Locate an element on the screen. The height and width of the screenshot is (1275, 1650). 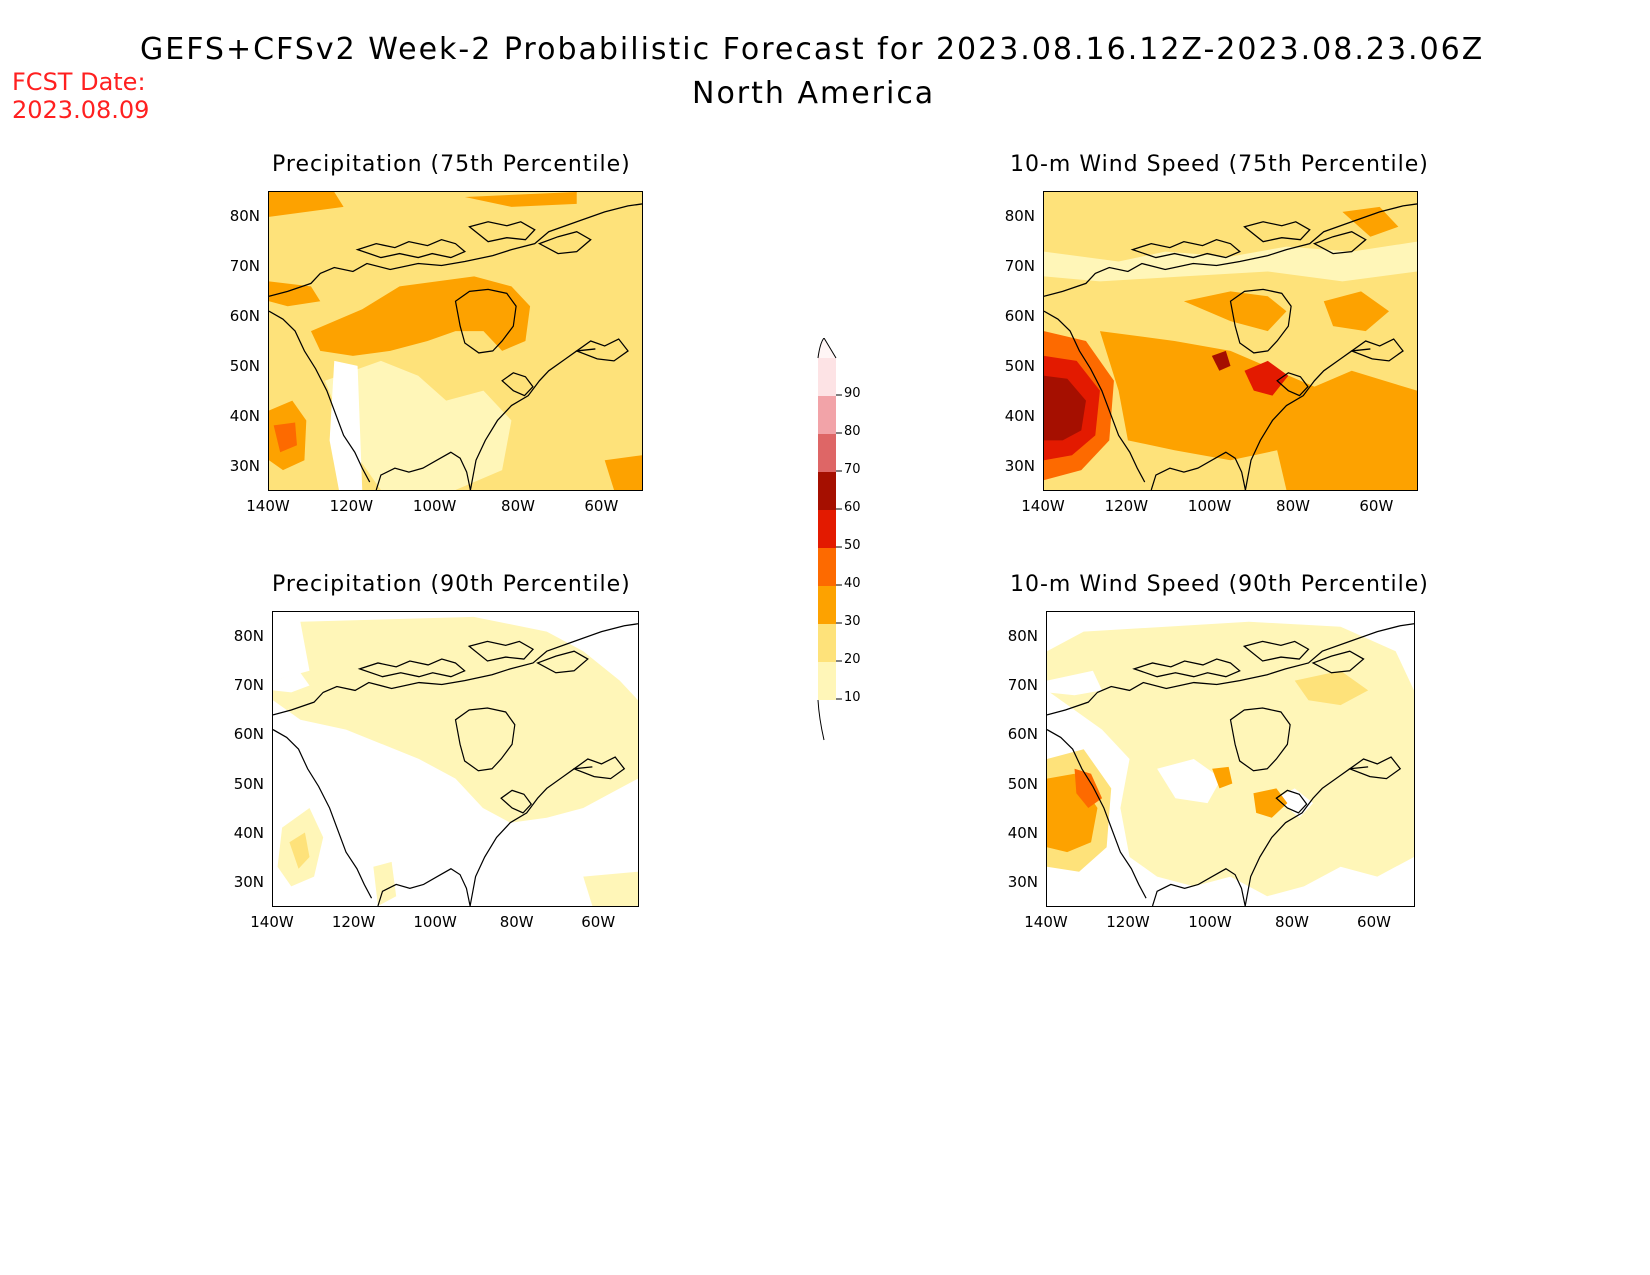
fcst-date-value: 2023.08.09 is located at coordinates (81, 110).